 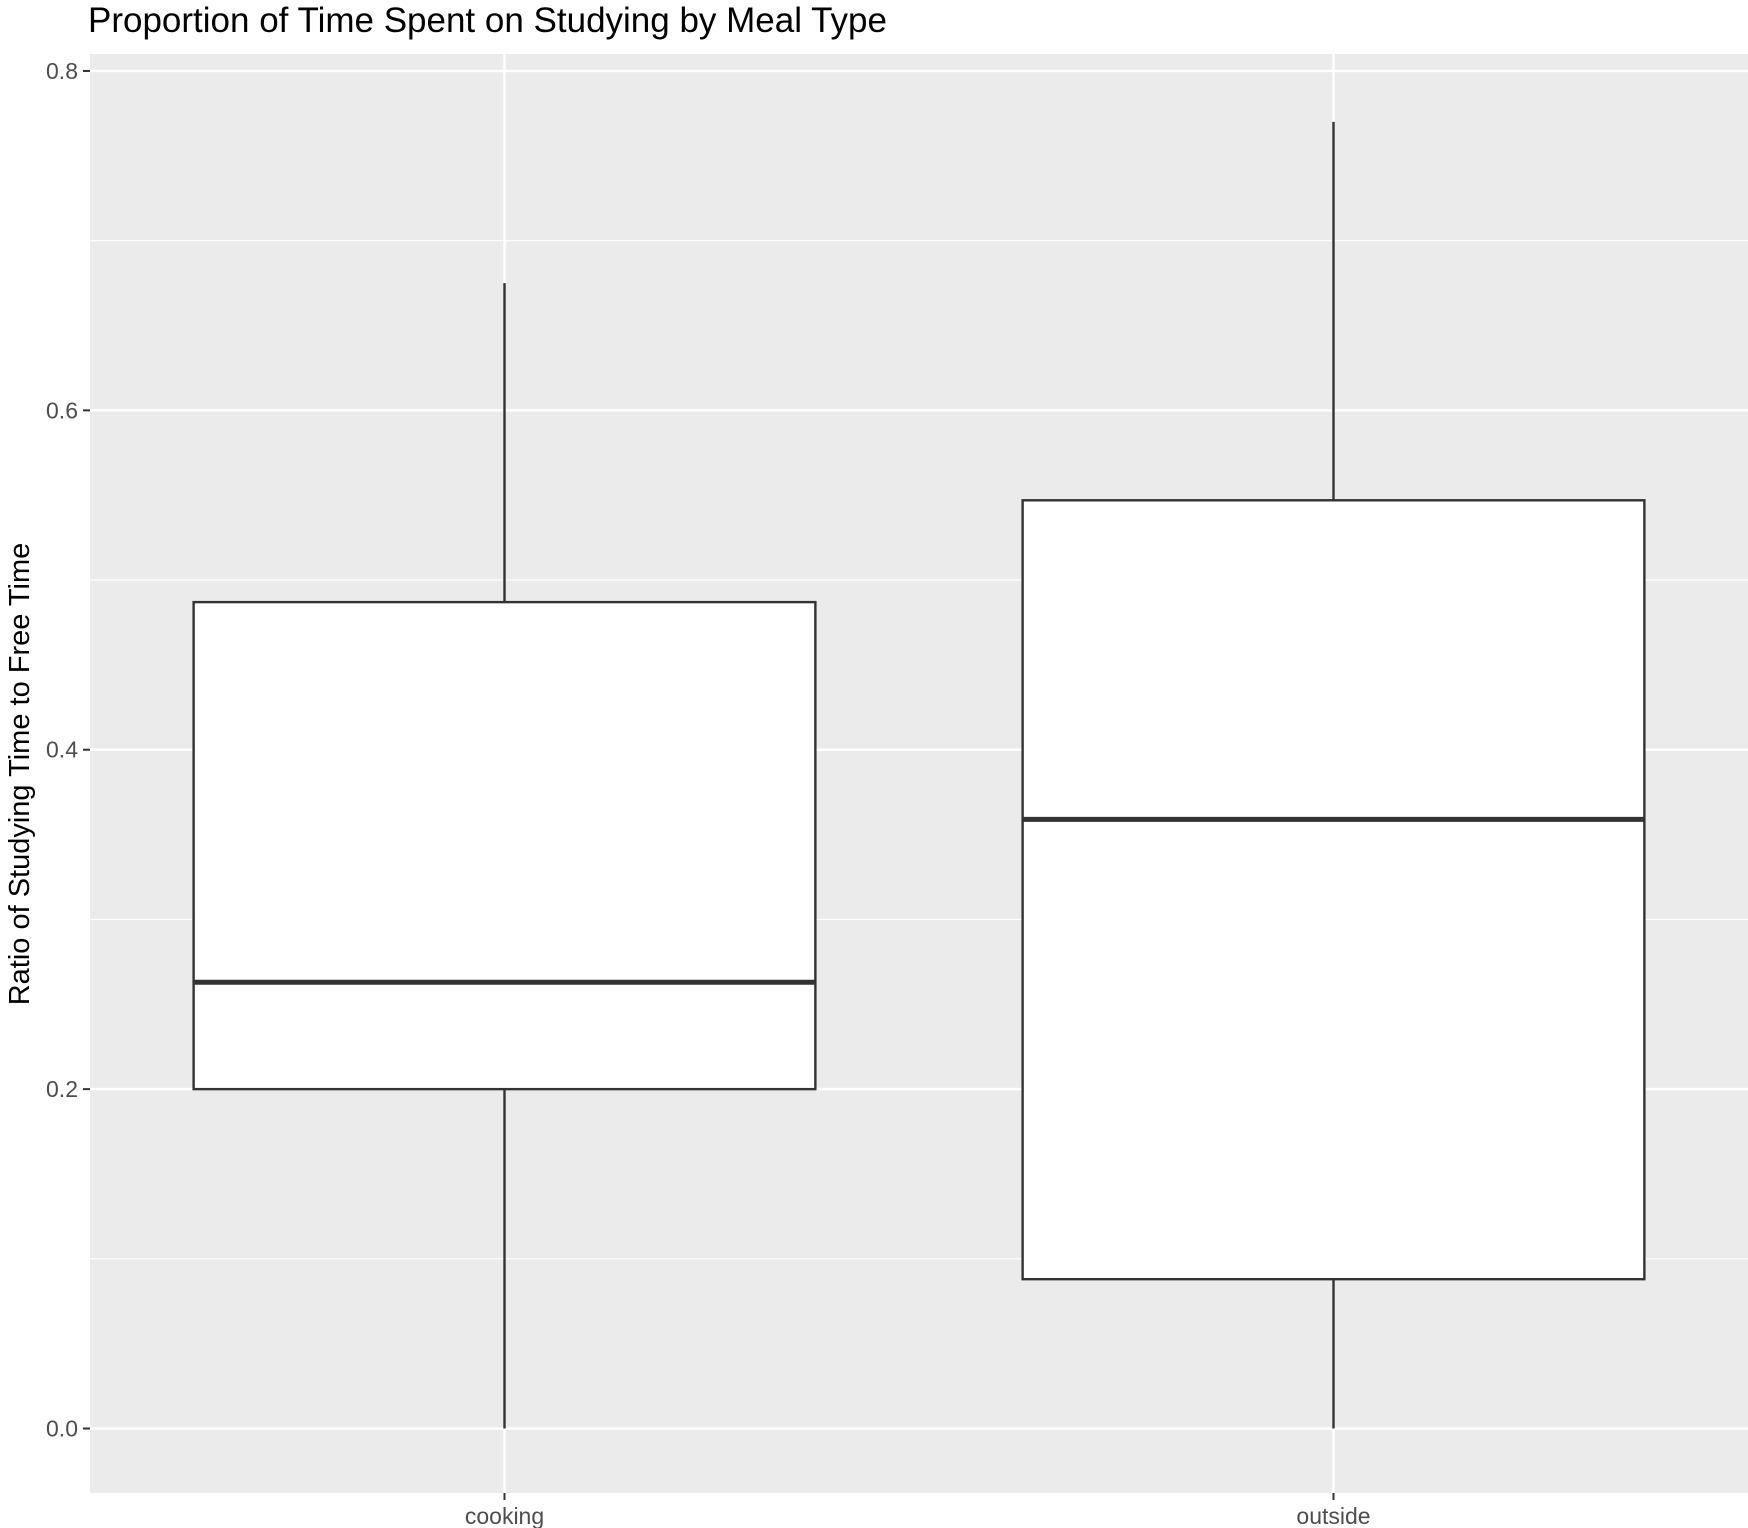 I want to click on y-tick-label: 0.6, so click(x=62, y=410).